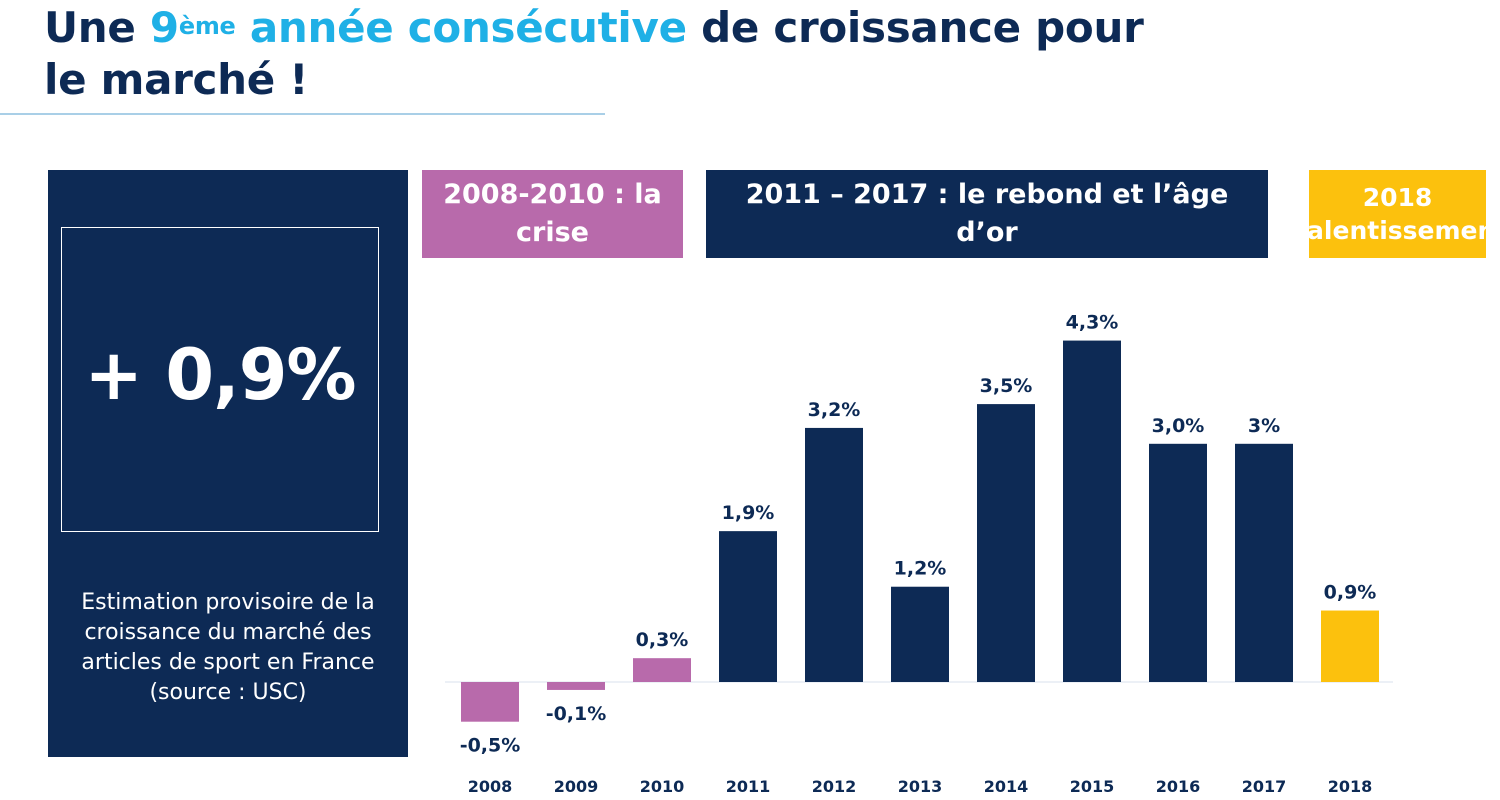  Describe the element at coordinates (834, 786) in the screenshot. I see `tick-label-2012: 2012` at that location.